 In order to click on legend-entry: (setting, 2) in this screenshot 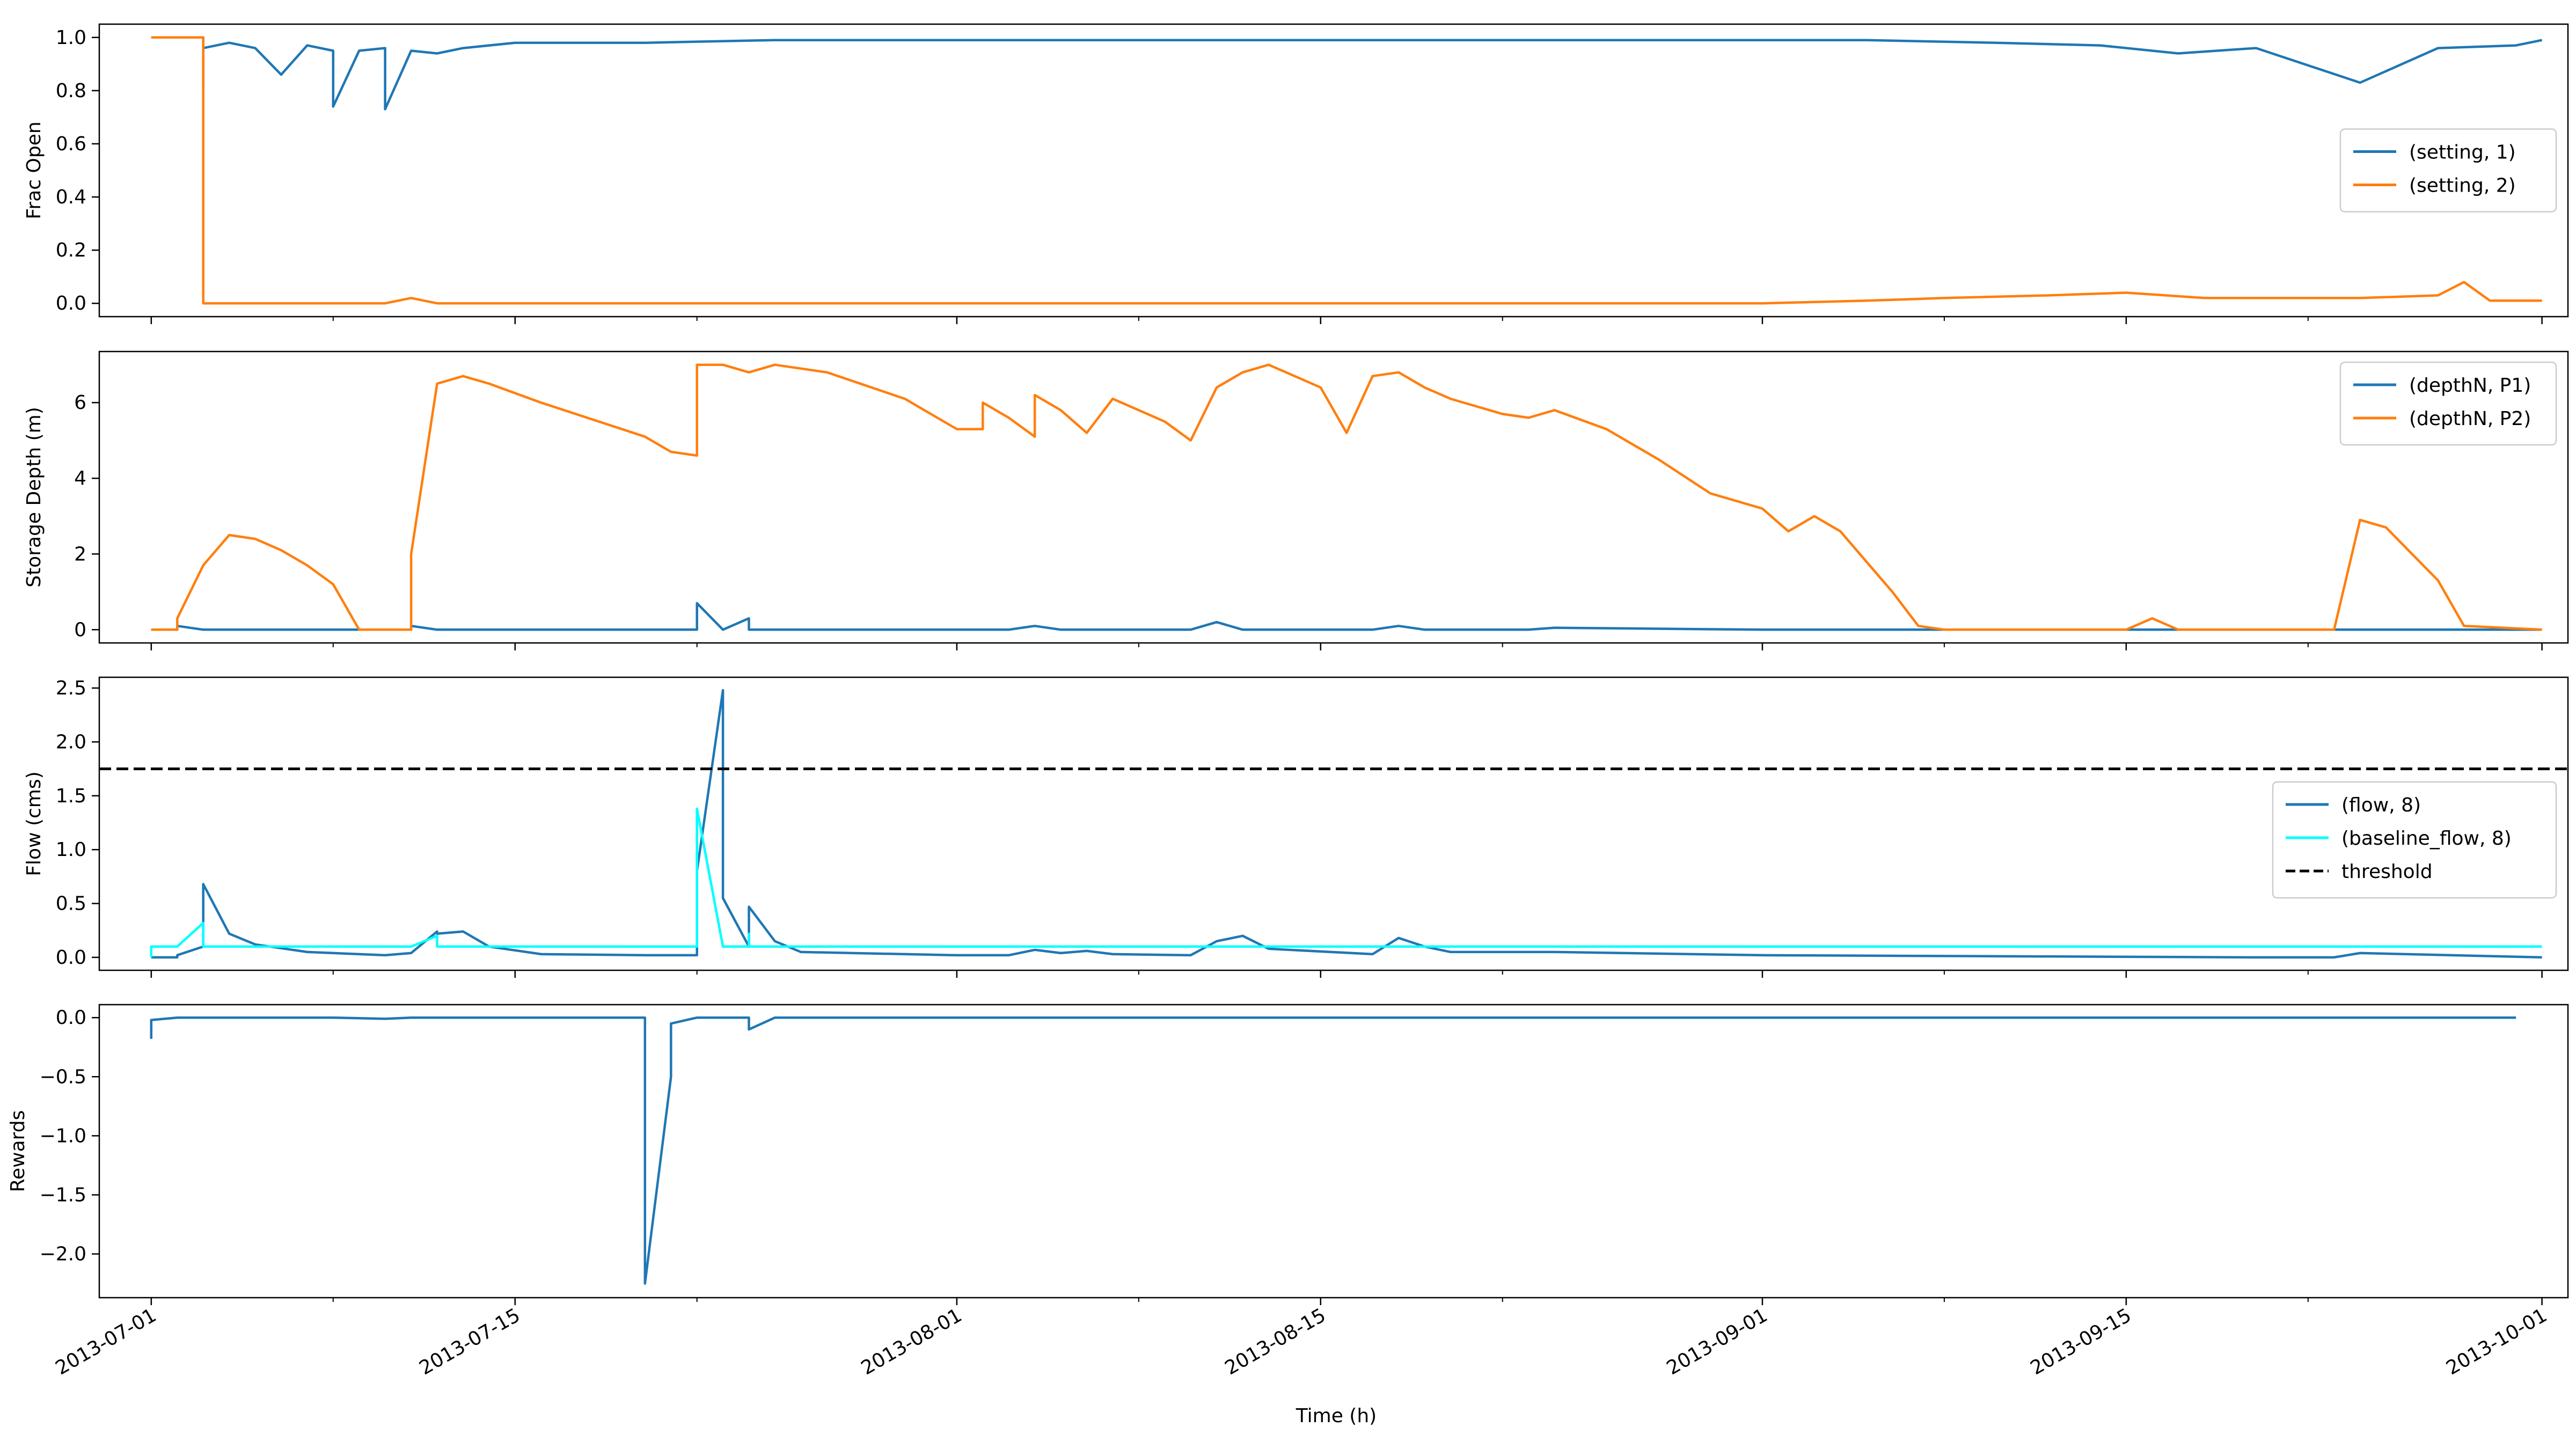, I will do `click(2462, 186)`.